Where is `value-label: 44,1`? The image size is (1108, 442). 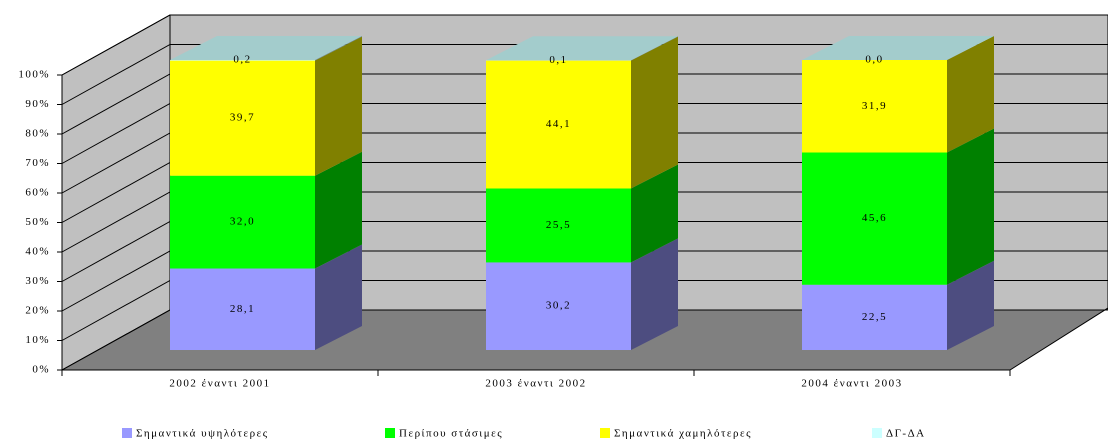 value-label: 44,1 is located at coordinates (558, 124).